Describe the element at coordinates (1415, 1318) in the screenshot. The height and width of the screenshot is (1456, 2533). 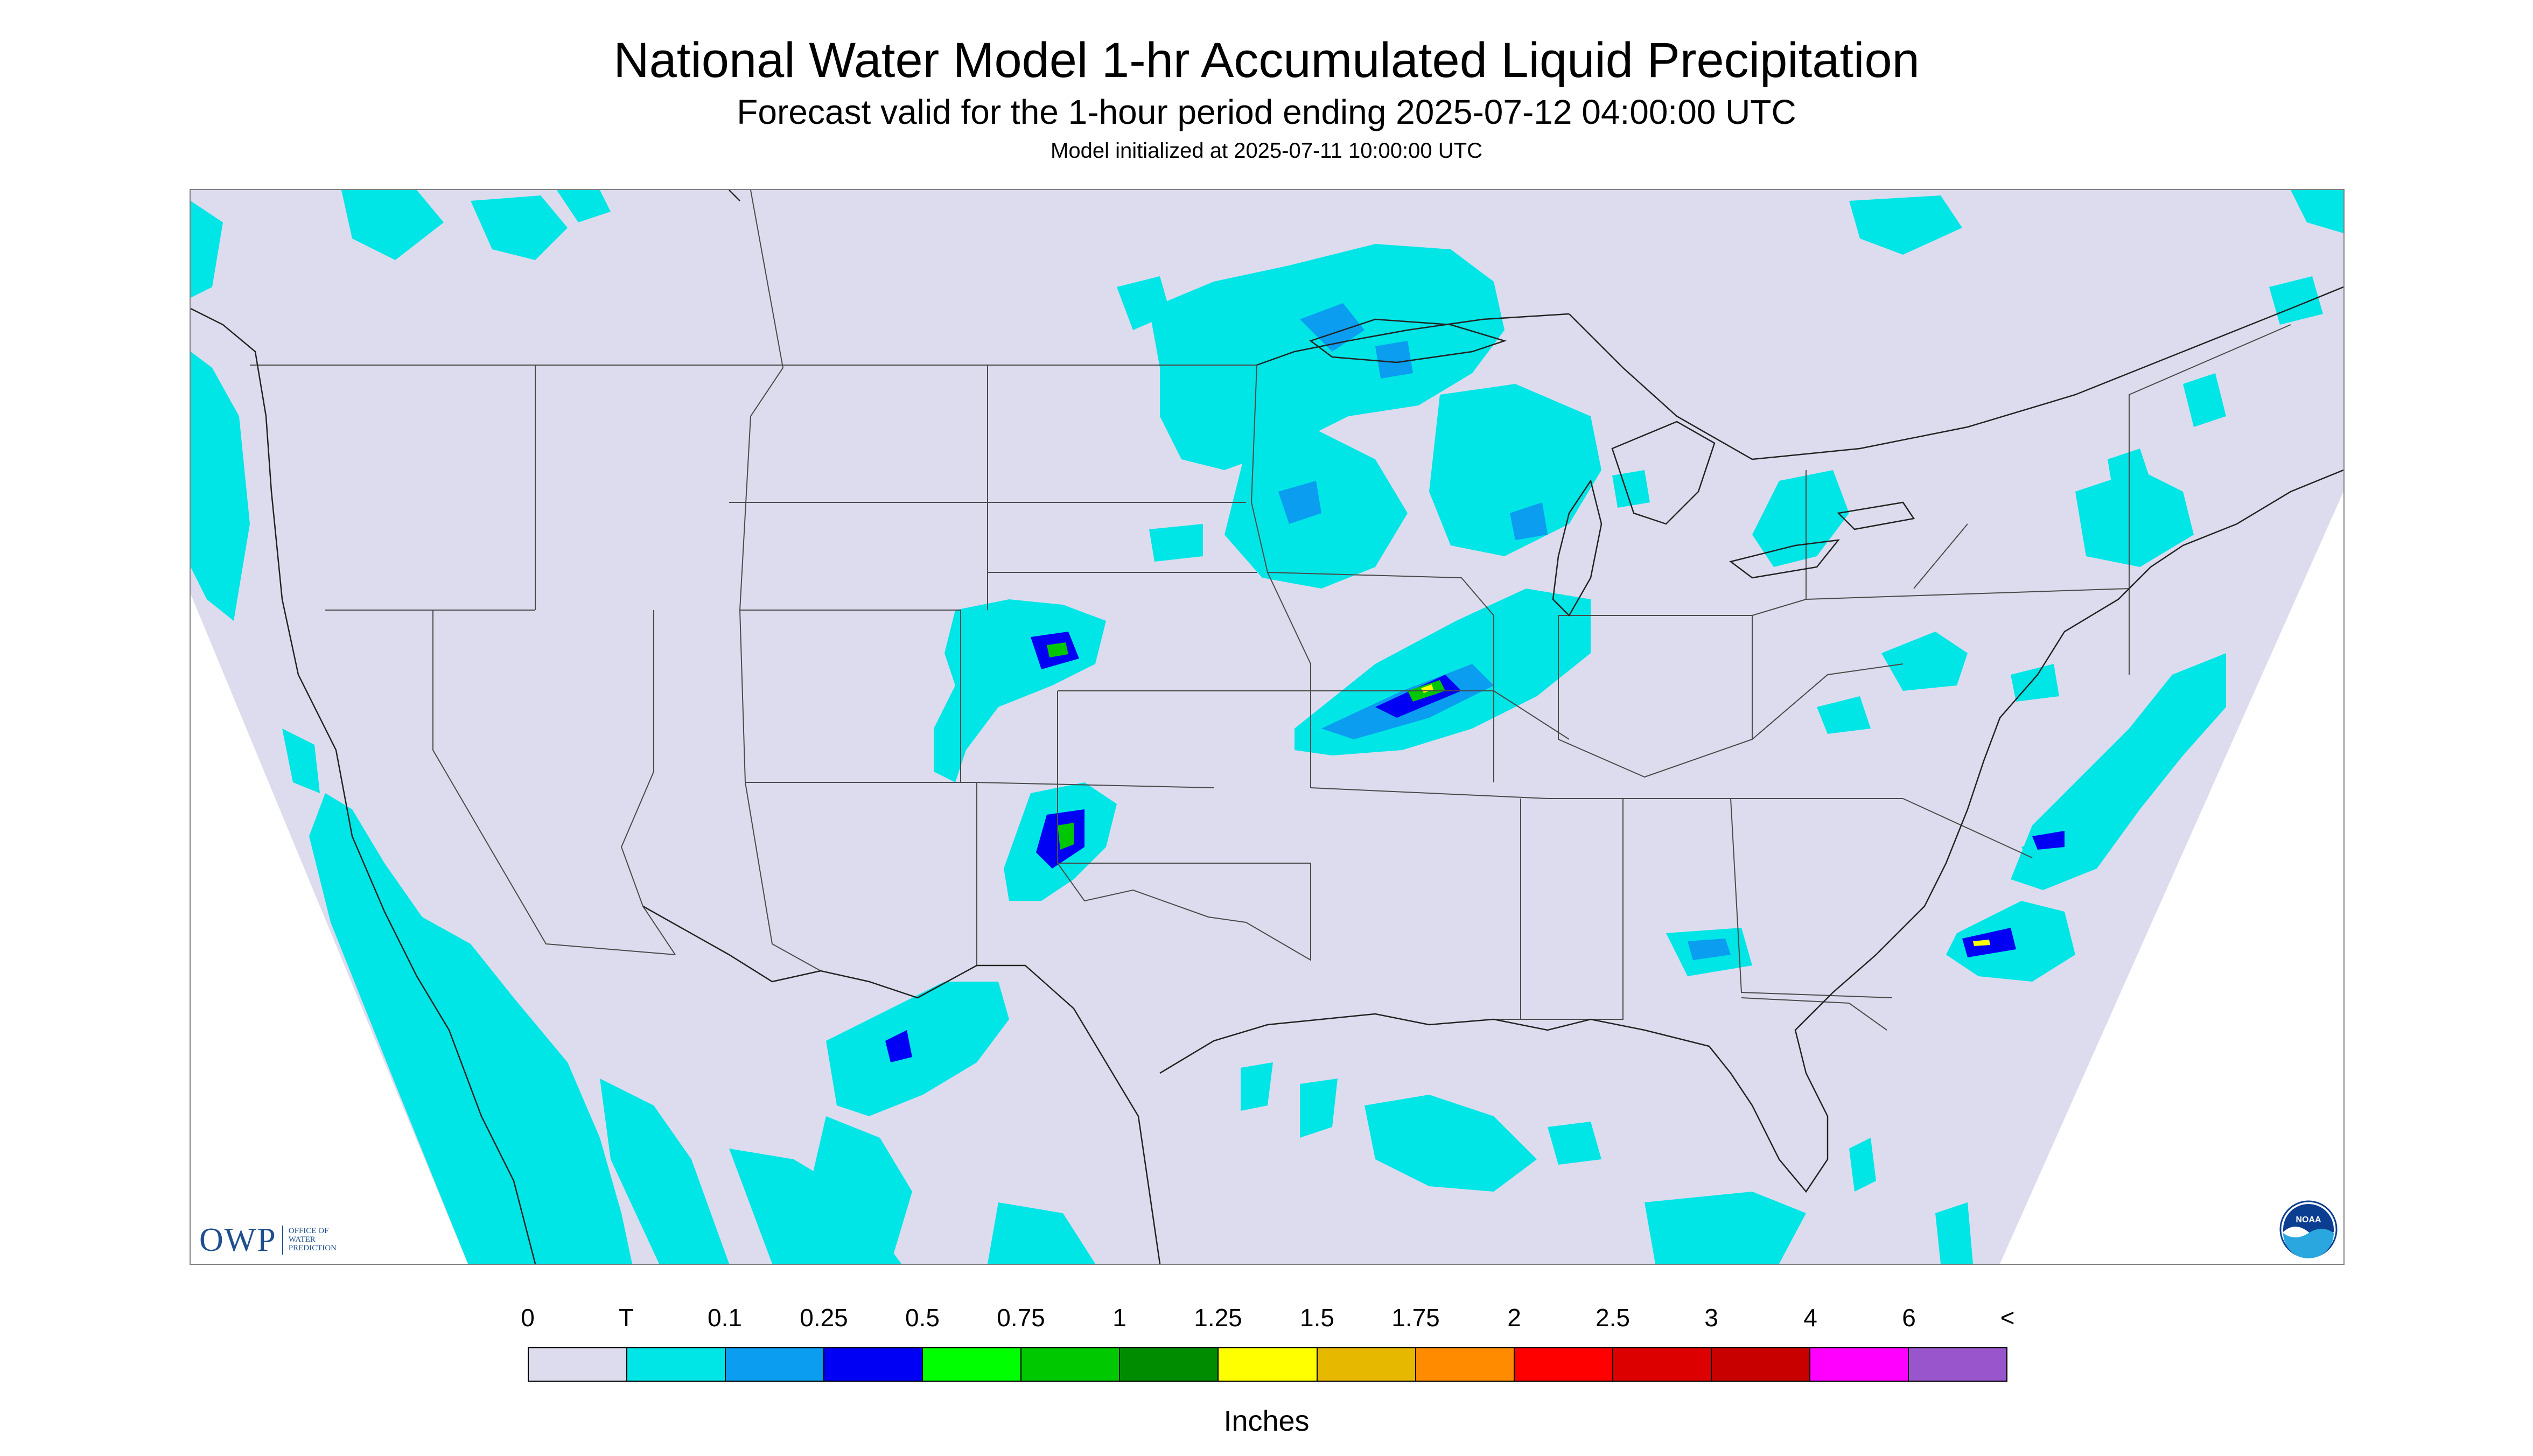
I see `legend-label: 1.75` at that location.